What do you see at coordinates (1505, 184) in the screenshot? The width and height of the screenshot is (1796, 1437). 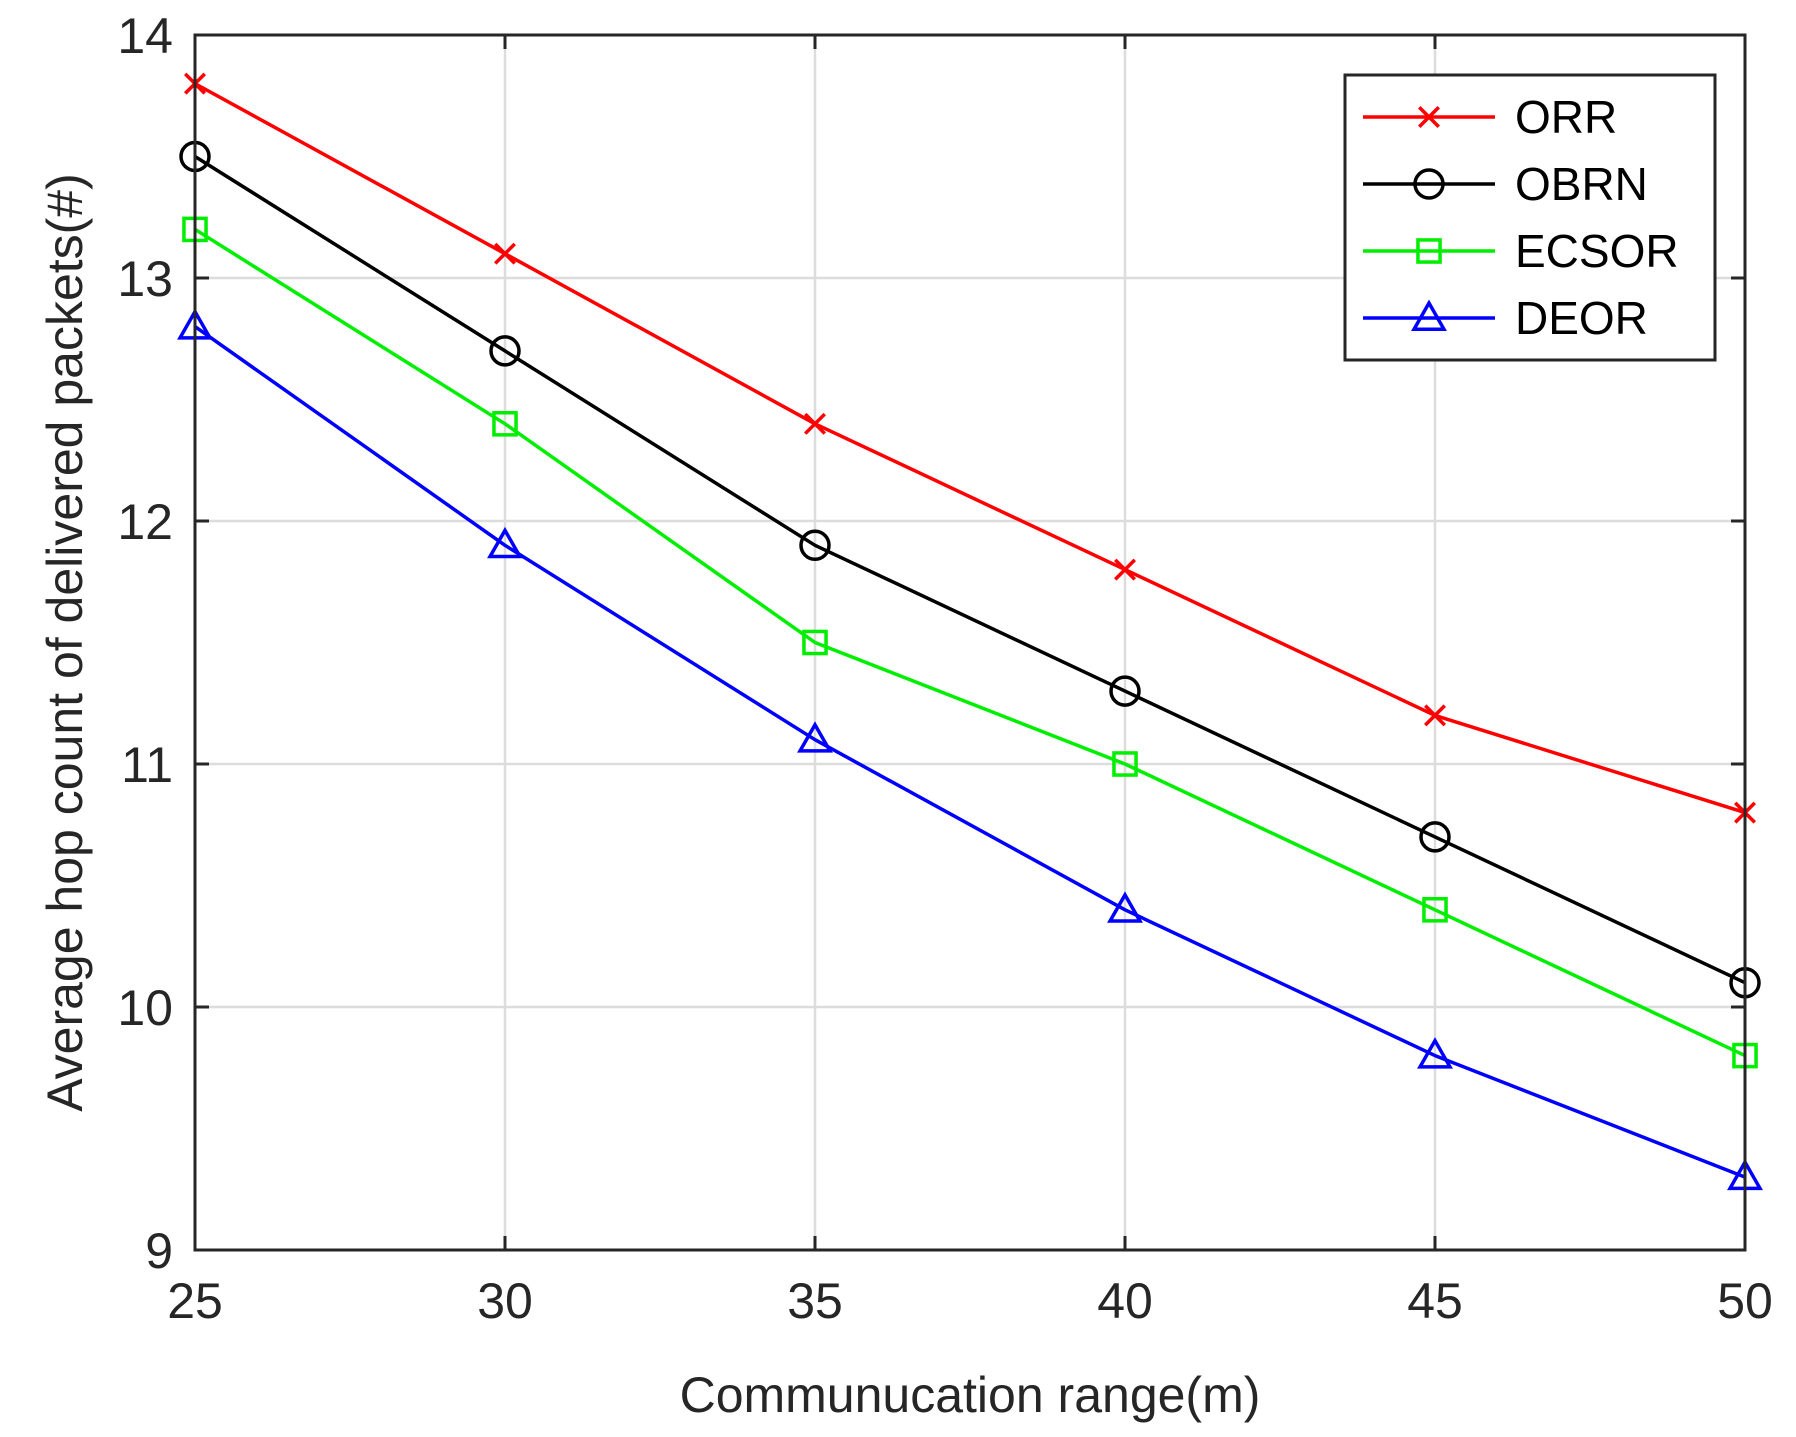 I see `legend-item-obrn: OBRN` at bounding box center [1505, 184].